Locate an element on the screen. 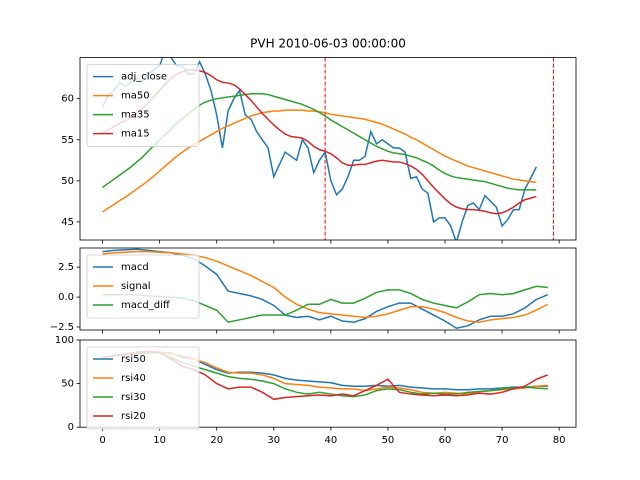 This screenshot has width=640, height=480. x-tick-label: 40 is located at coordinates (330, 440).